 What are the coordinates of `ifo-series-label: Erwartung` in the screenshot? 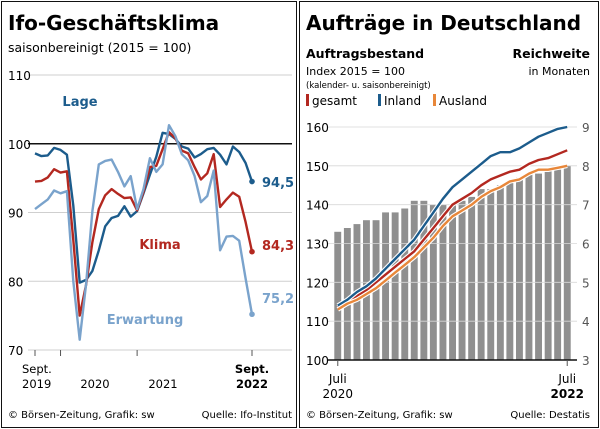 It's located at (145, 320).